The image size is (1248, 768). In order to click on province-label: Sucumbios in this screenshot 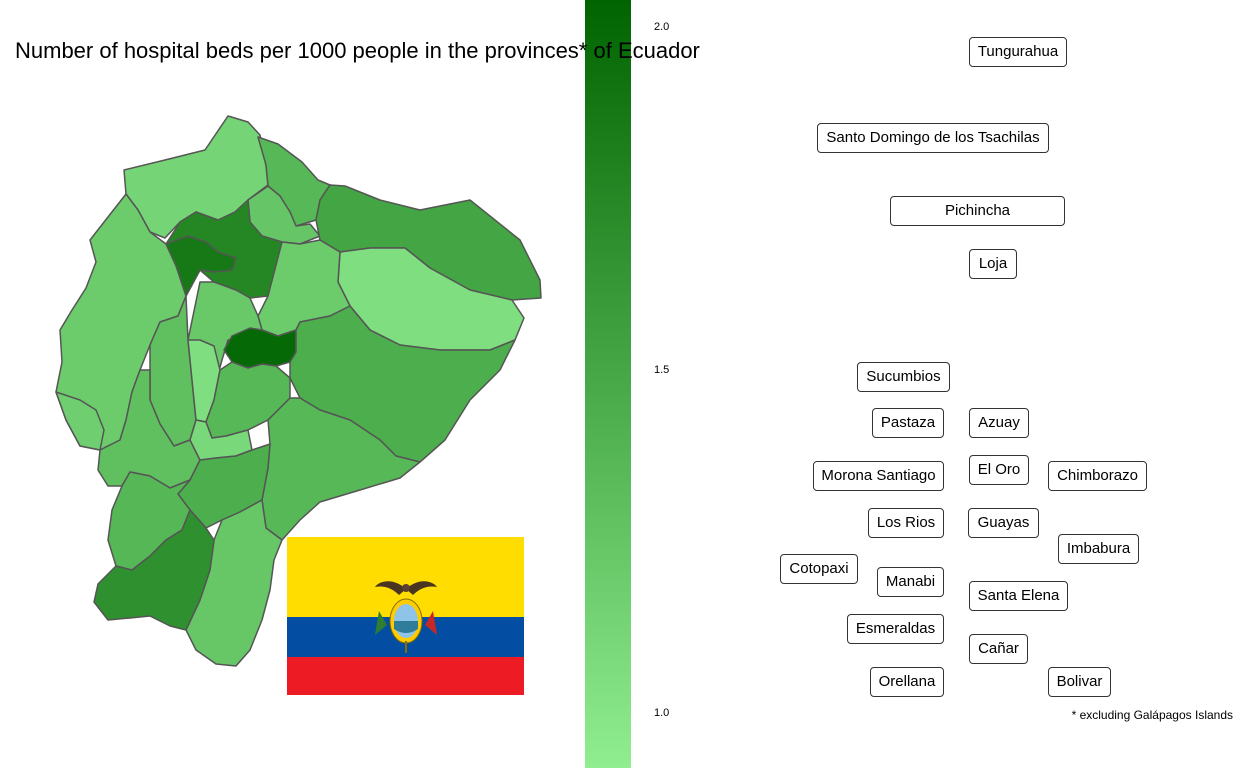, I will do `click(903, 377)`.